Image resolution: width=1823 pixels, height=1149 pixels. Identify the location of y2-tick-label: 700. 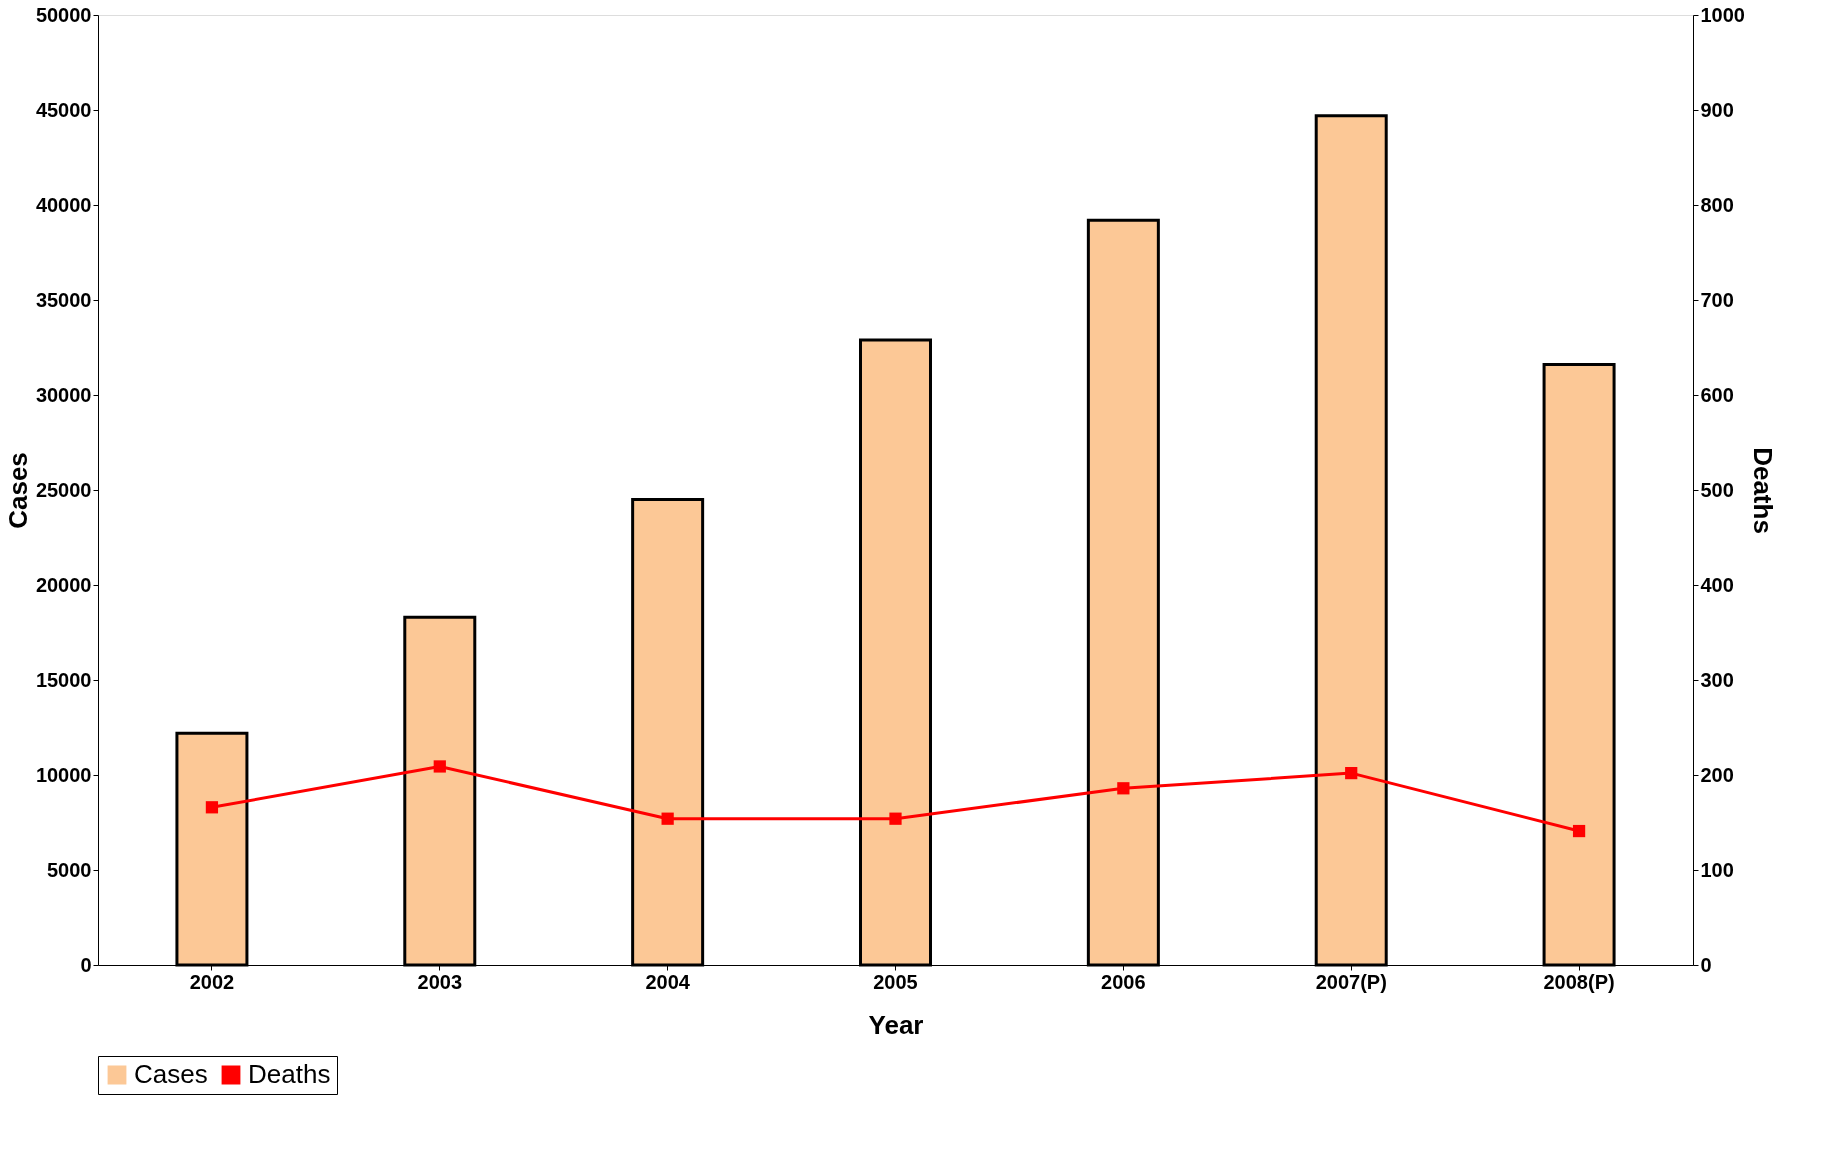
(1717, 299).